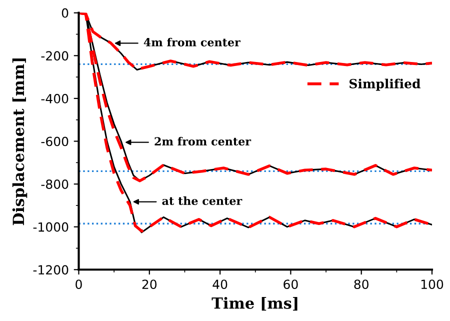  I want to click on annotation: at the center, so click(202, 201).